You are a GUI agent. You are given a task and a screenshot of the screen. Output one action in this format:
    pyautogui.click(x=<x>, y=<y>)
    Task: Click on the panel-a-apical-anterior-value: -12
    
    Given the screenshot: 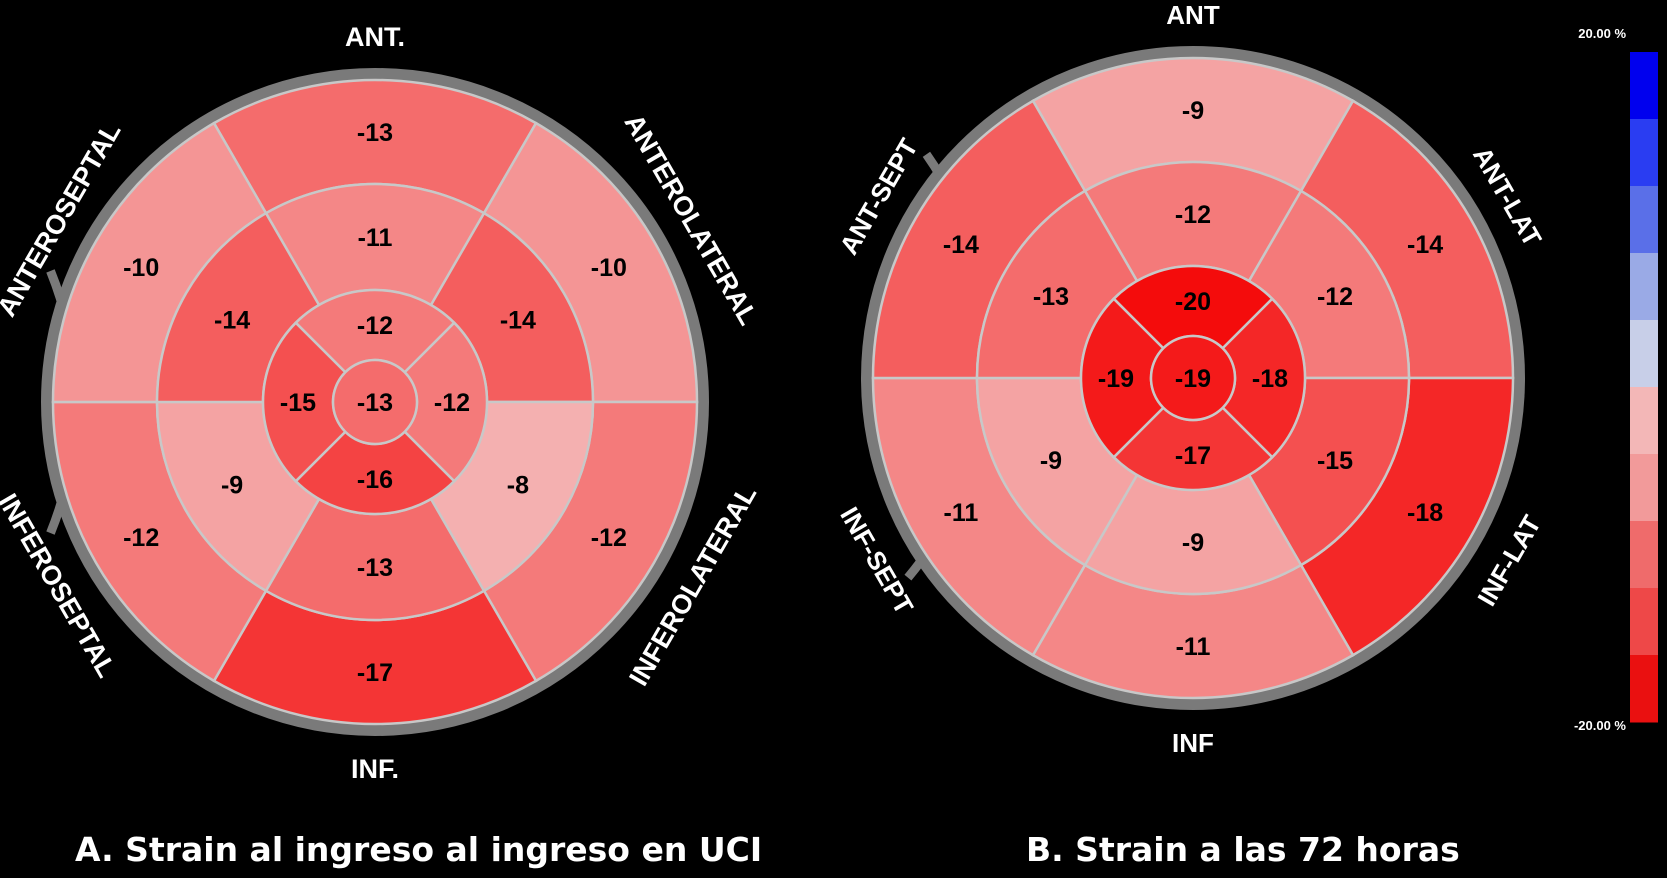 What is the action you would take?
    pyautogui.click(x=375, y=326)
    